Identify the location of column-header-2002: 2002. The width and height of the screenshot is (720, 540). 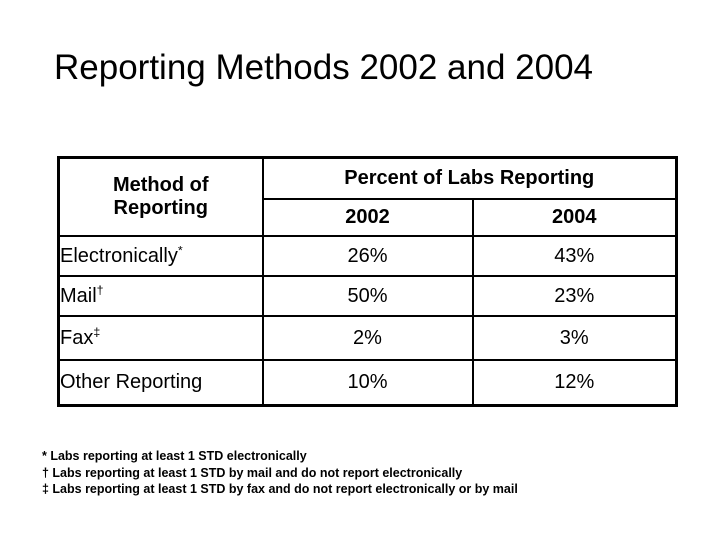
(367, 217).